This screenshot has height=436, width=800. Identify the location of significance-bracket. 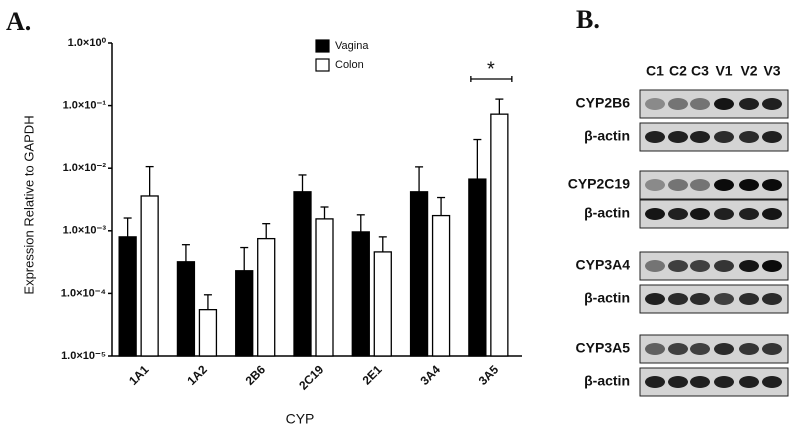
(491, 79).